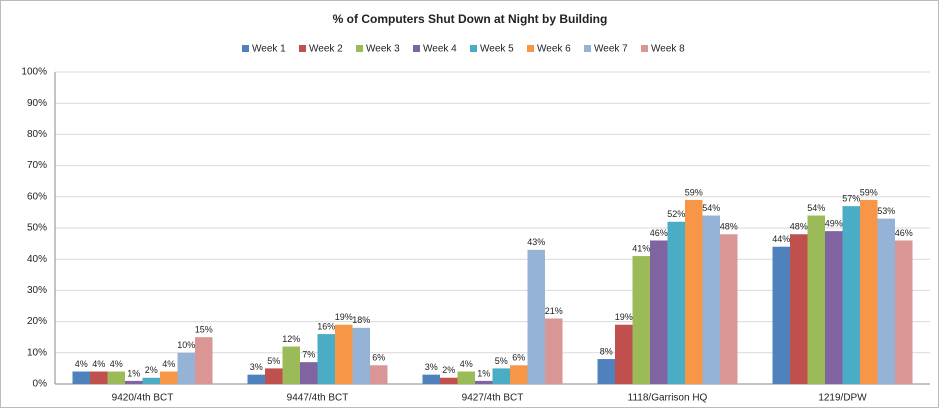  I want to click on legend-label: Week 4, so click(440, 49).